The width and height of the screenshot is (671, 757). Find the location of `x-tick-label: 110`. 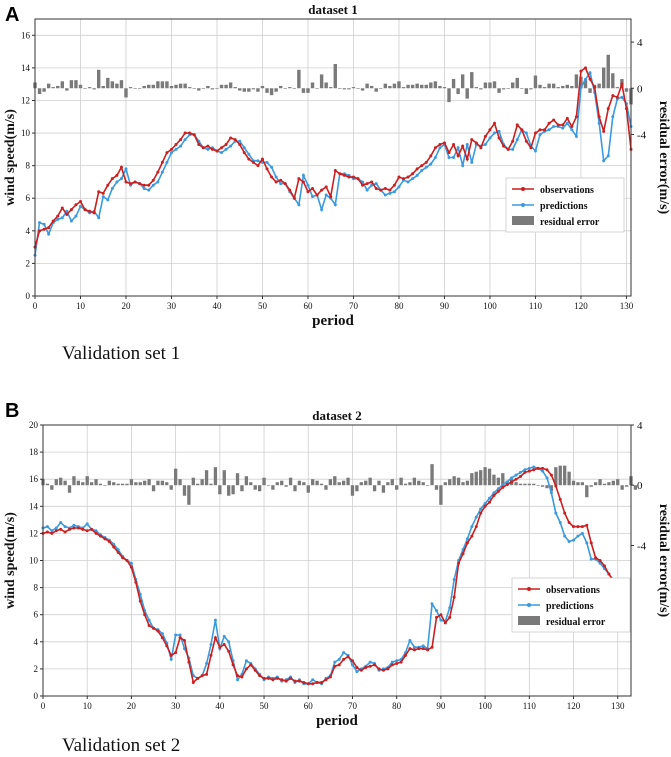

x-tick-label: 110 is located at coordinates (530, 706).